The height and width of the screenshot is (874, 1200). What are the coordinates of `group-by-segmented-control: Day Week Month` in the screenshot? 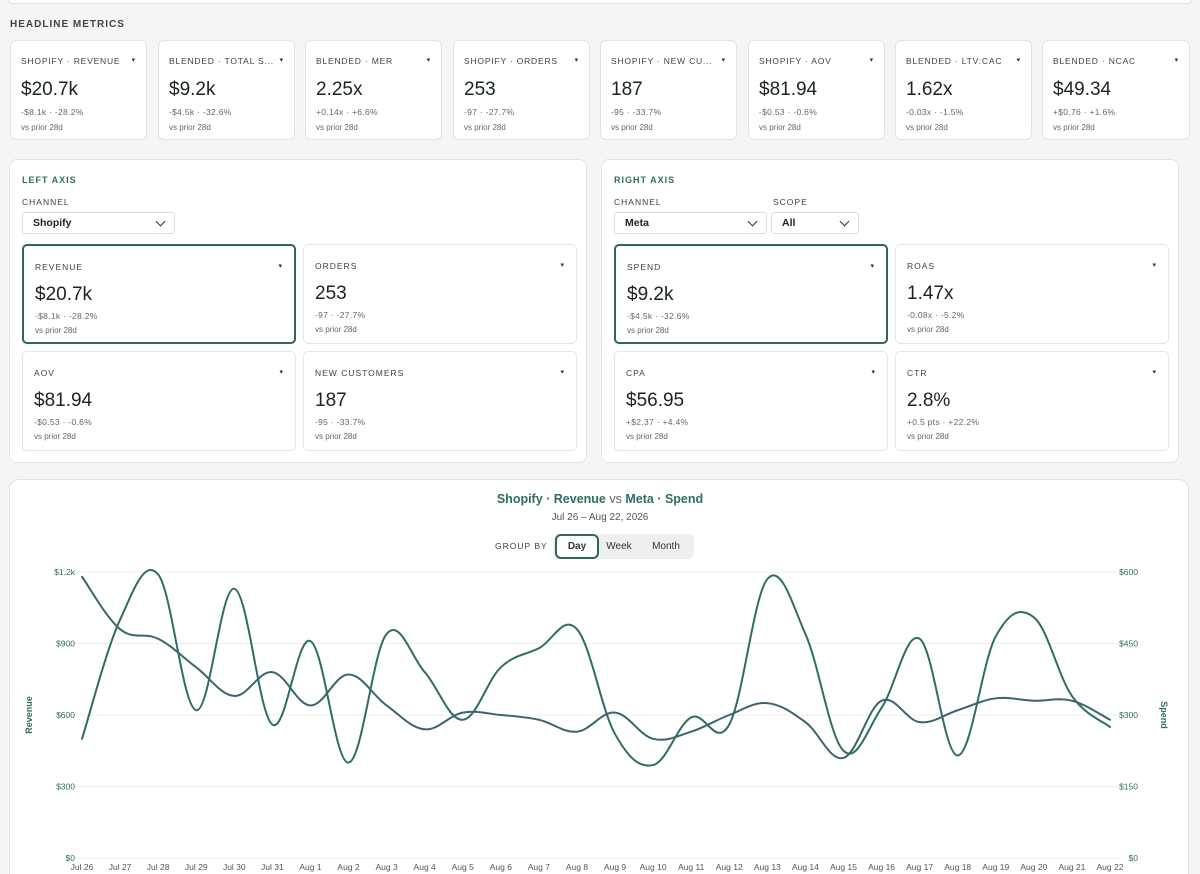 It's located at (623, 546).